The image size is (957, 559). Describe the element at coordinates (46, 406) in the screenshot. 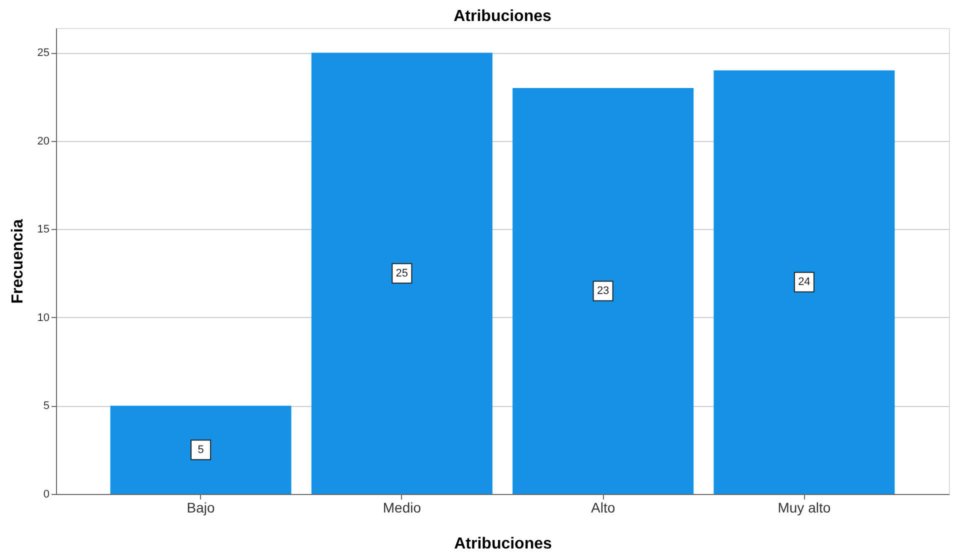

I see `y-tick-label: 5` at that location.